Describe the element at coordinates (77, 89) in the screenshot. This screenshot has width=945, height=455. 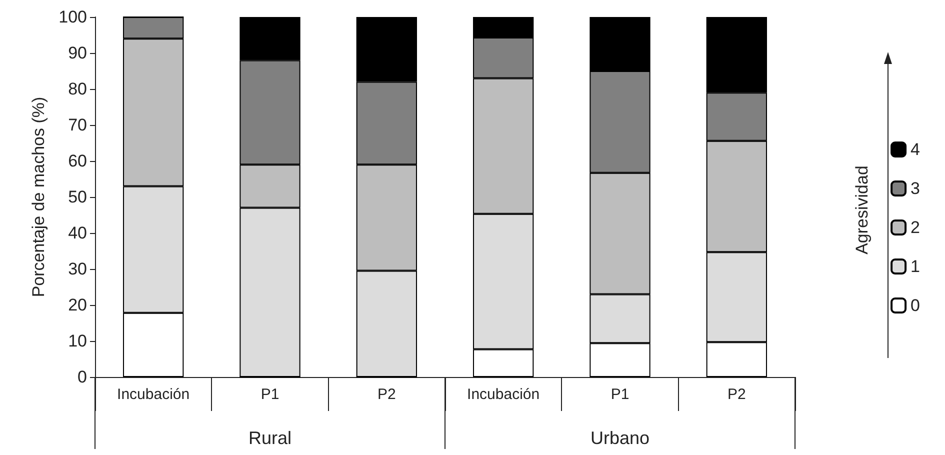
I see `y-tick-label: 80` at that location.